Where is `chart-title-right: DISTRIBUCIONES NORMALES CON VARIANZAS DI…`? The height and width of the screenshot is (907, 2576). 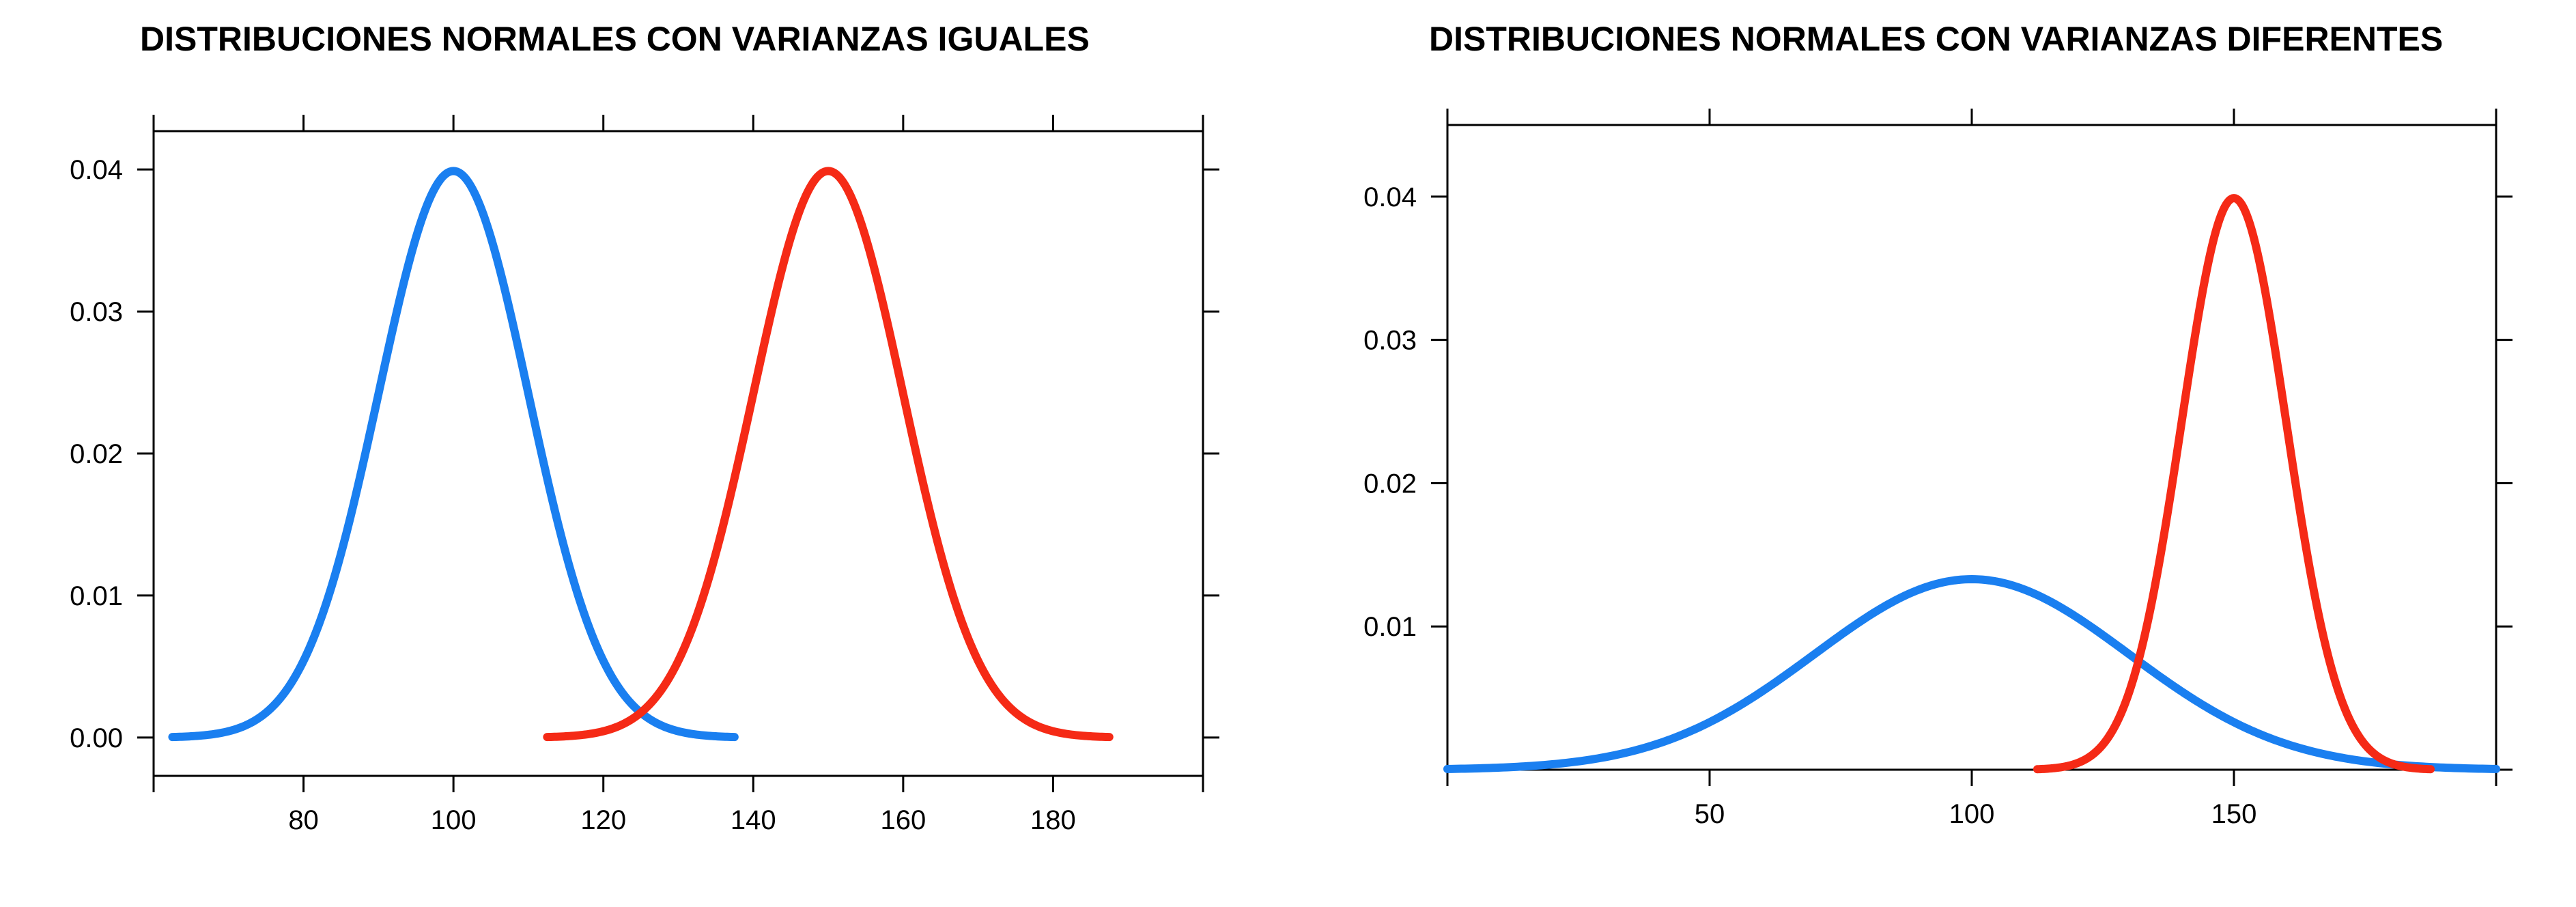 chart-title-right: DISTRIBUCIONES NORMALES CON VARIANZAS DI… is located at coordinates (1936, 39).